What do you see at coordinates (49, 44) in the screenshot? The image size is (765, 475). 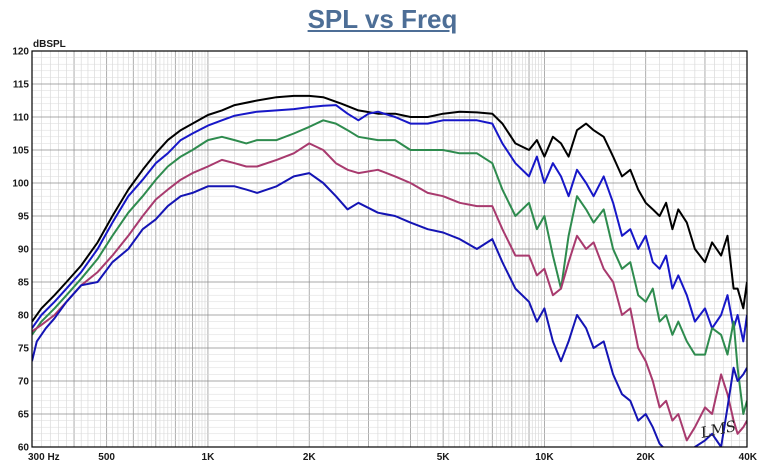 I see `y-axis-label: dBSPL` at bounding box center [49, 44].